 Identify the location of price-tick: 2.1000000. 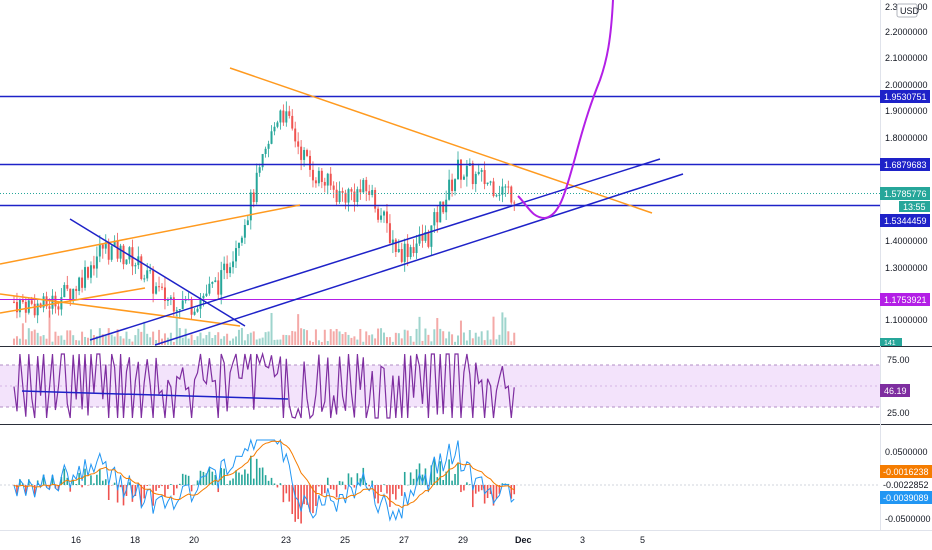
(906, 58).